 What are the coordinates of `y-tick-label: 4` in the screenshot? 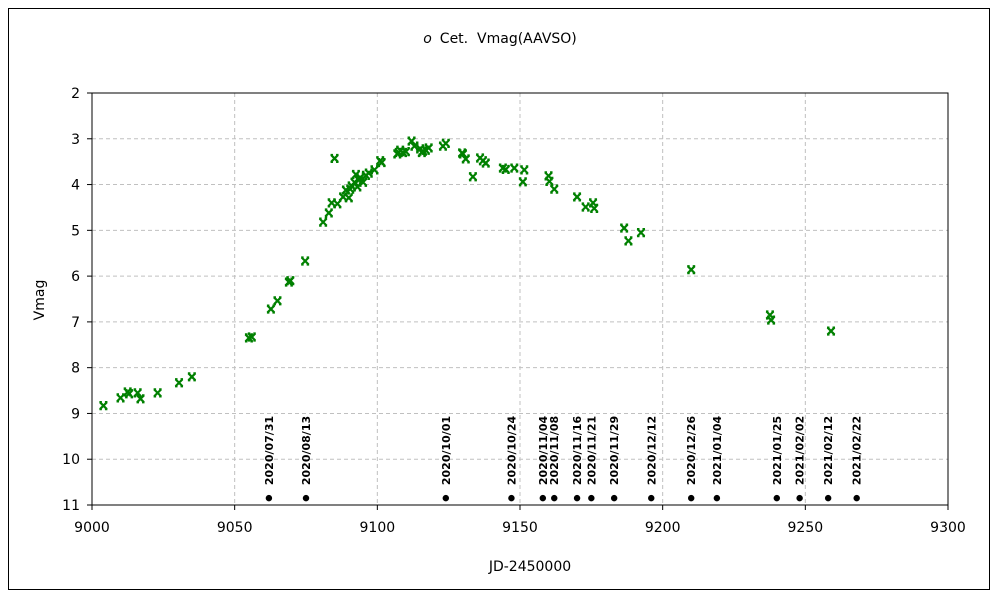 It's located at (75, 186).